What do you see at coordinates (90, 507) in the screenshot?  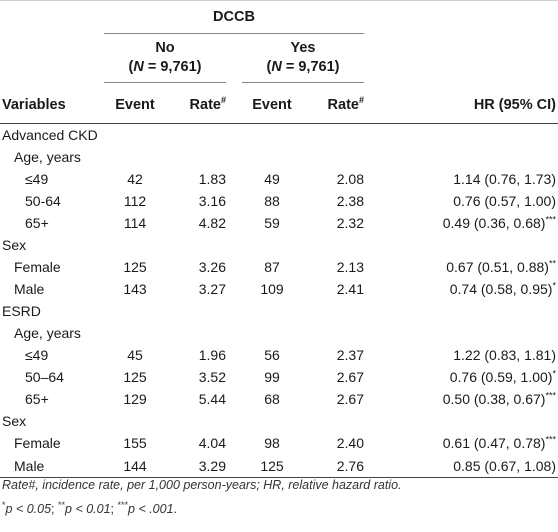 I see `footnote-significance: *p < 0.05; **p < 0.01; ***p < .001.` at bounding box center [90, 507].